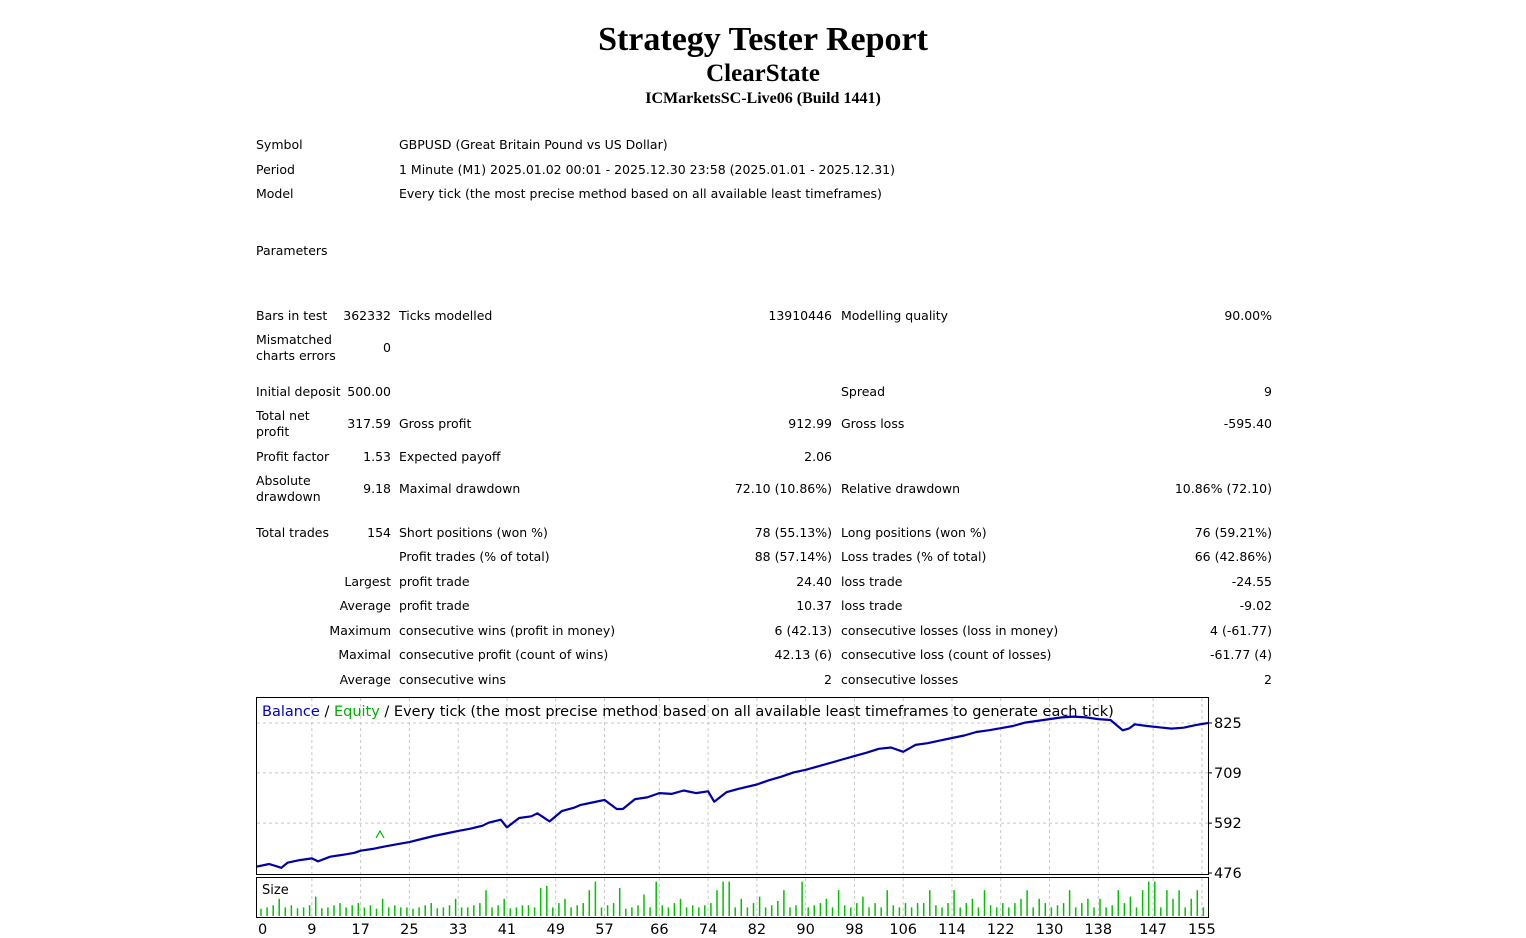  What do you see at coordinates (950, 630) in the screenshot?
I see `max-losses-label: consecutive losses (loss in money)` at bounding box center [950, 630].